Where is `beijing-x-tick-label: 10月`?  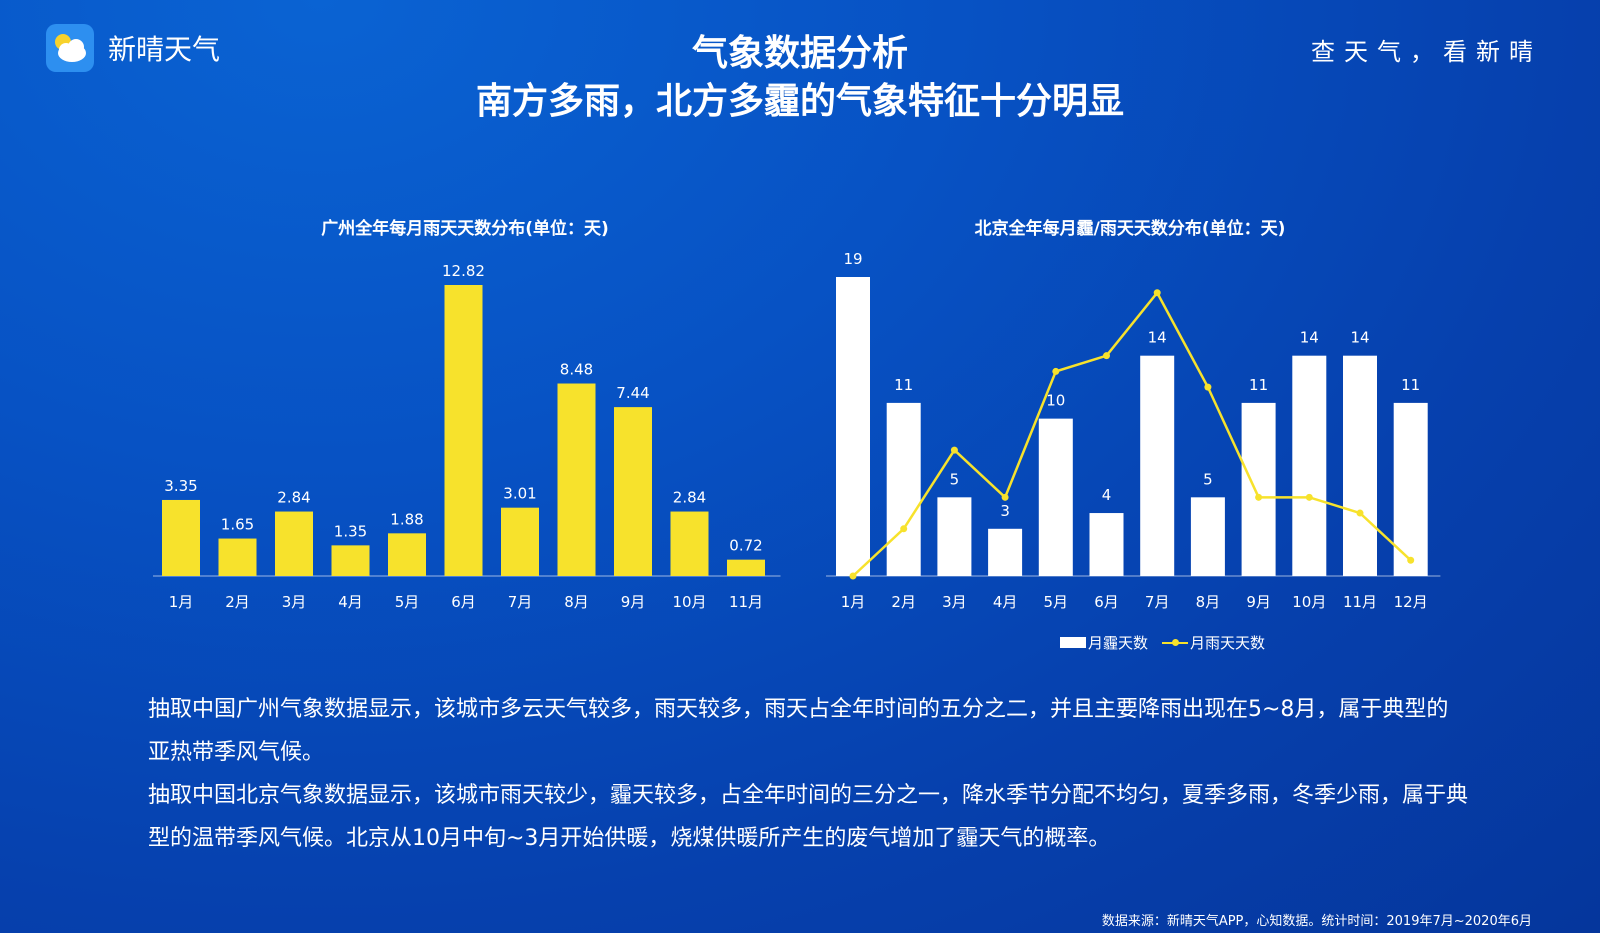
beijing-x-tick-label: 10月 is located at coordinates (1309, 602).